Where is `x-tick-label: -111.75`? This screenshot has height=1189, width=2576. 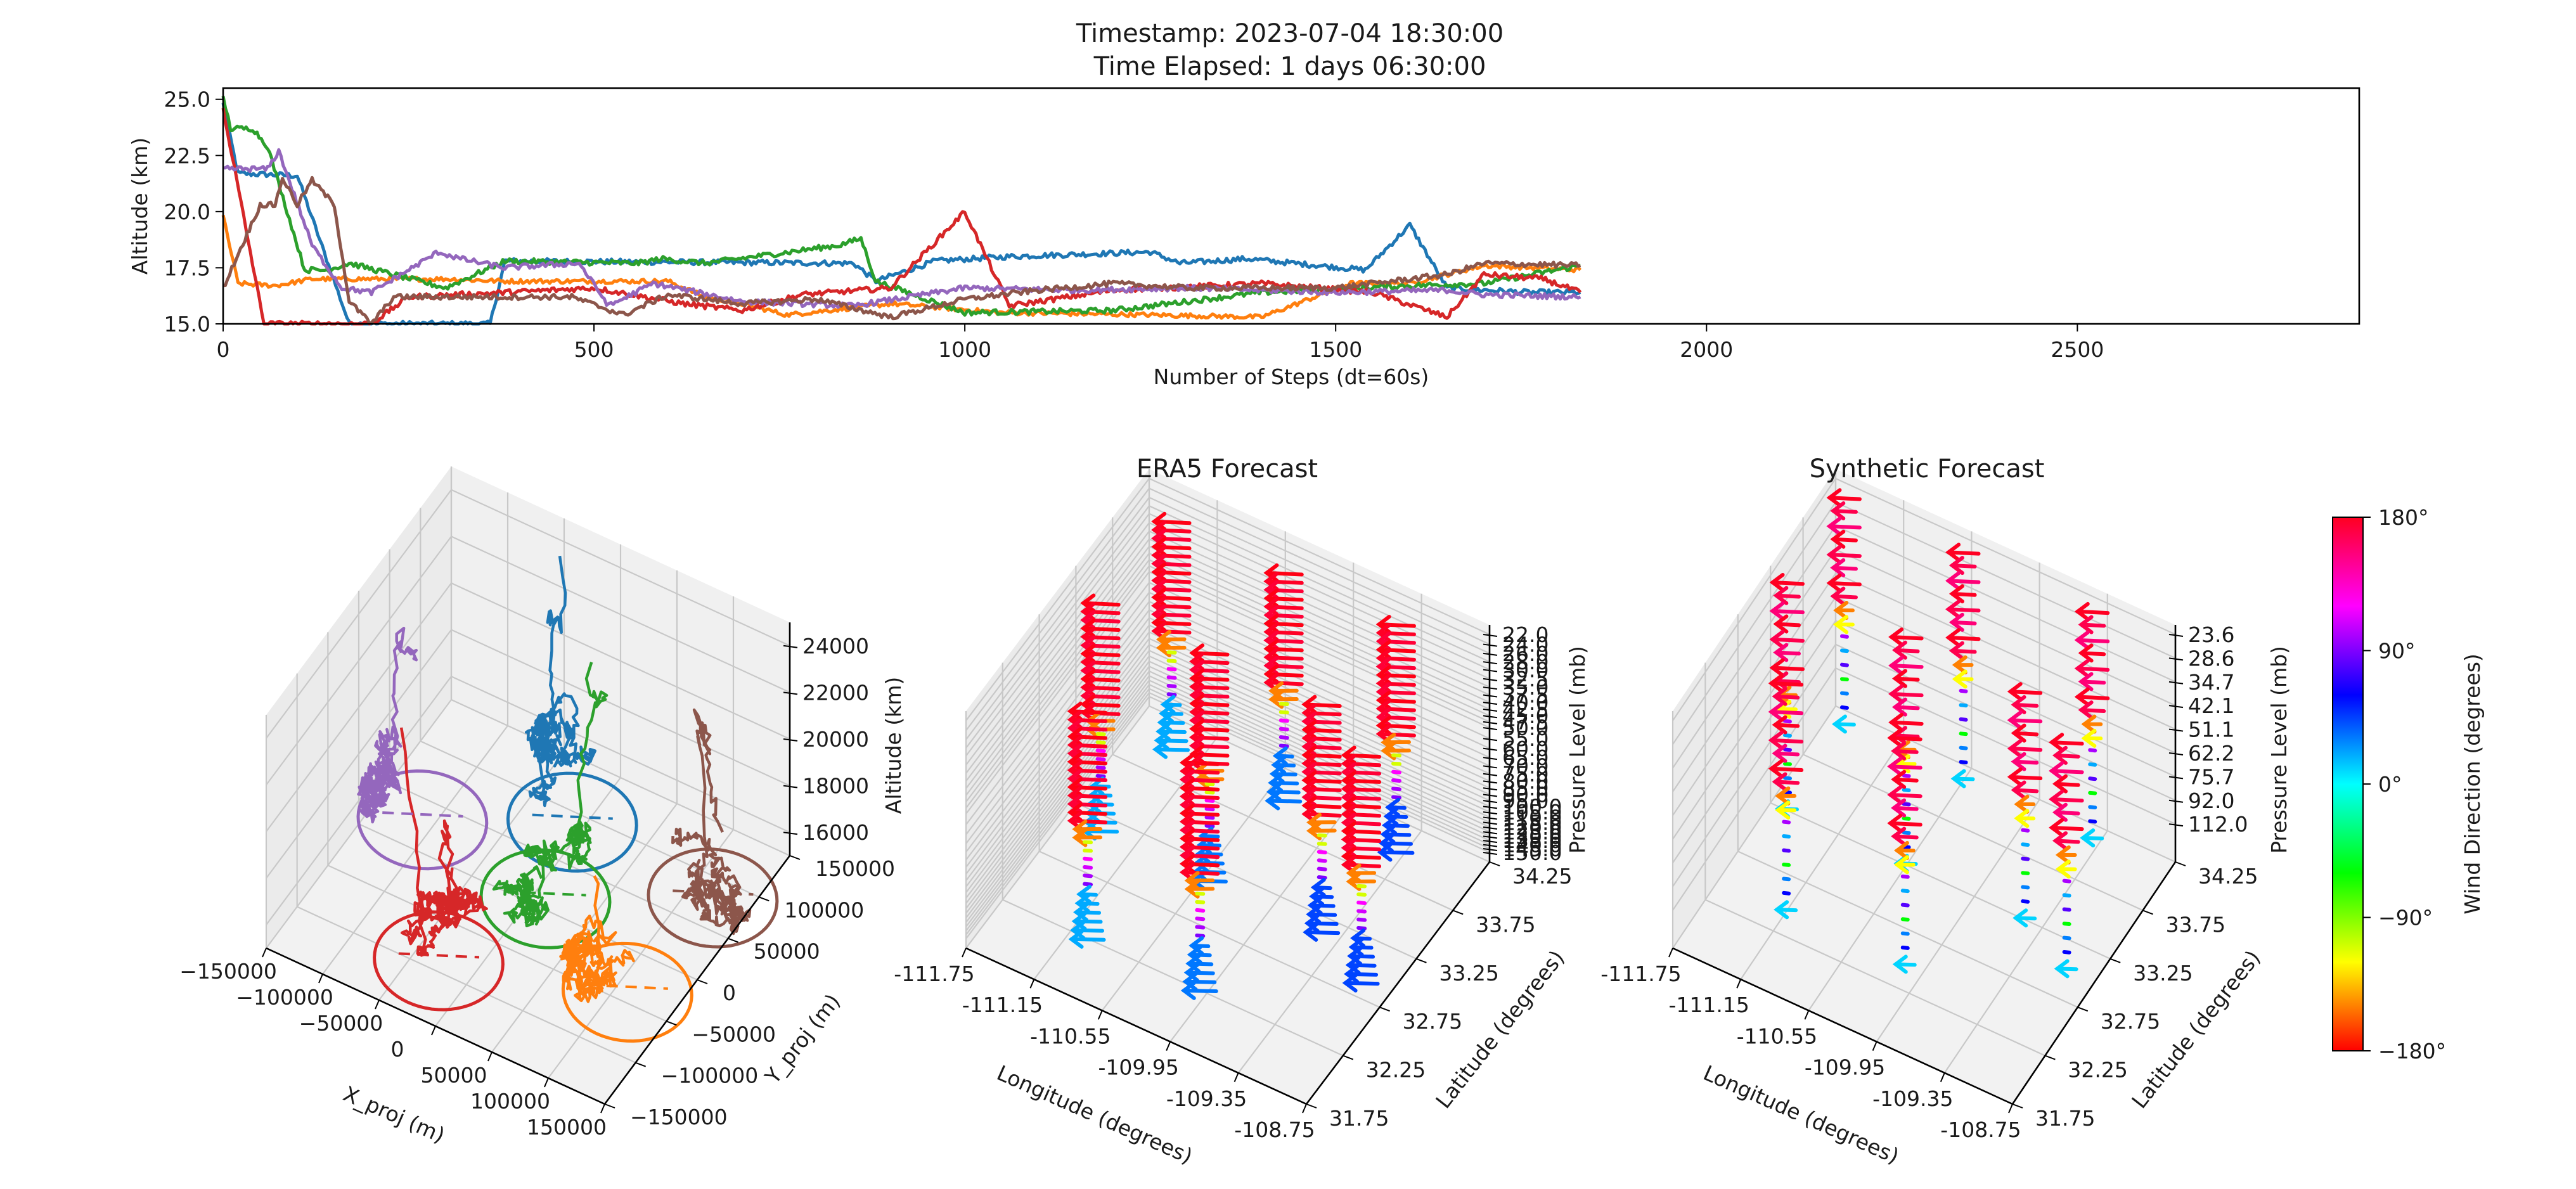
x-tick-label: -111.75 is located at coordinates (934, 974).